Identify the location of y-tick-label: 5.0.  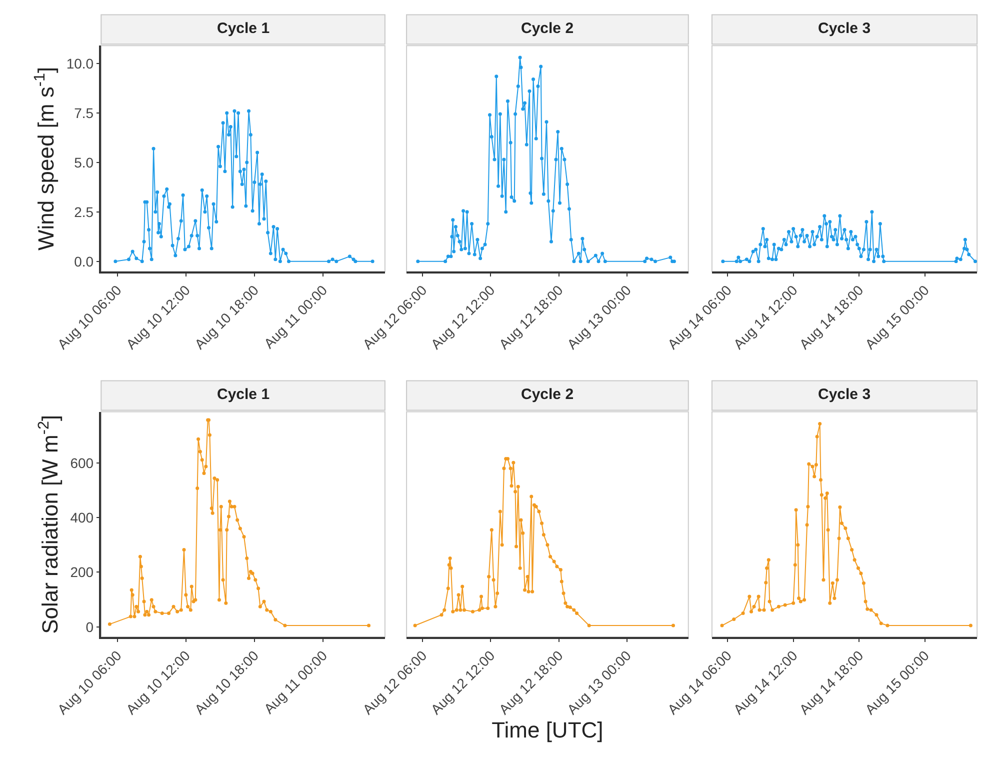
(84, 162).